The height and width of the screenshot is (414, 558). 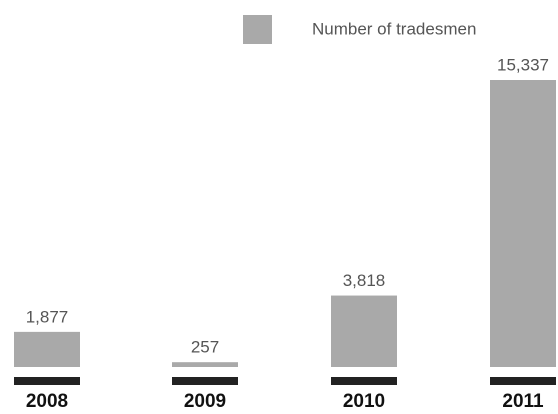 What do you see at coordinates (47, 316) in the screenshot?
I see `value-label: 1,877` at bounding box center [47, 316].